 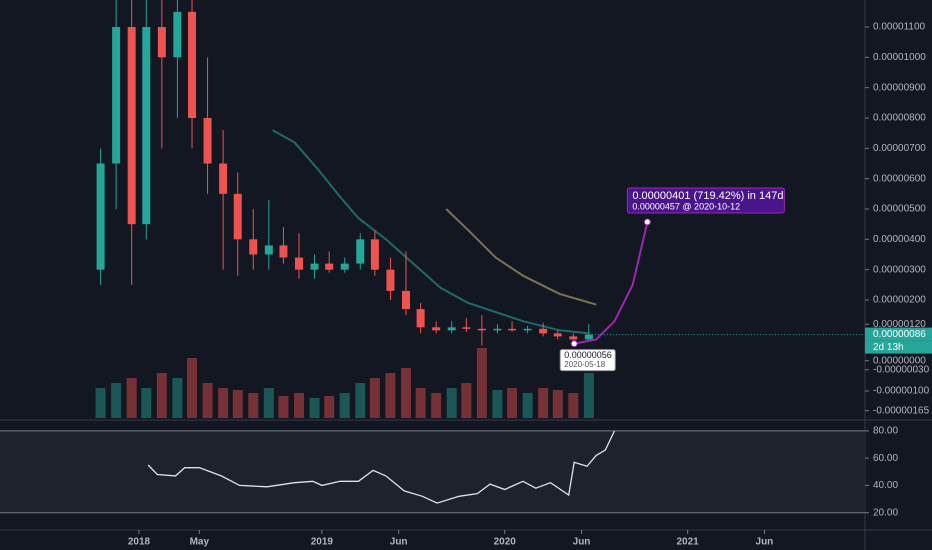 I want to click on y-tick-label: 0.00000200, so click(x=899, y=300).